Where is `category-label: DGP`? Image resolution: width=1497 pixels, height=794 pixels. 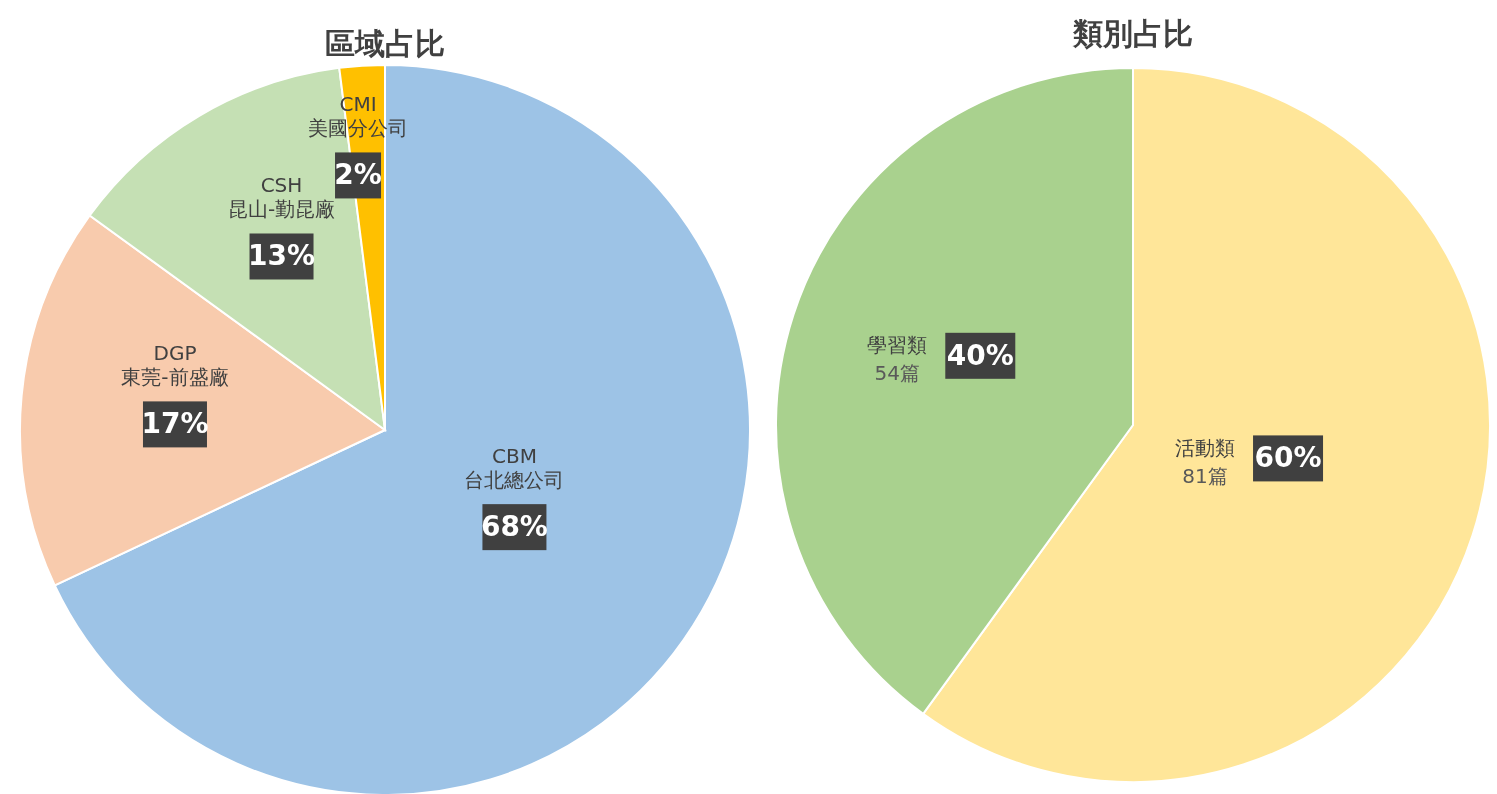
category-label: DGP is located at coordinates (175, 352).